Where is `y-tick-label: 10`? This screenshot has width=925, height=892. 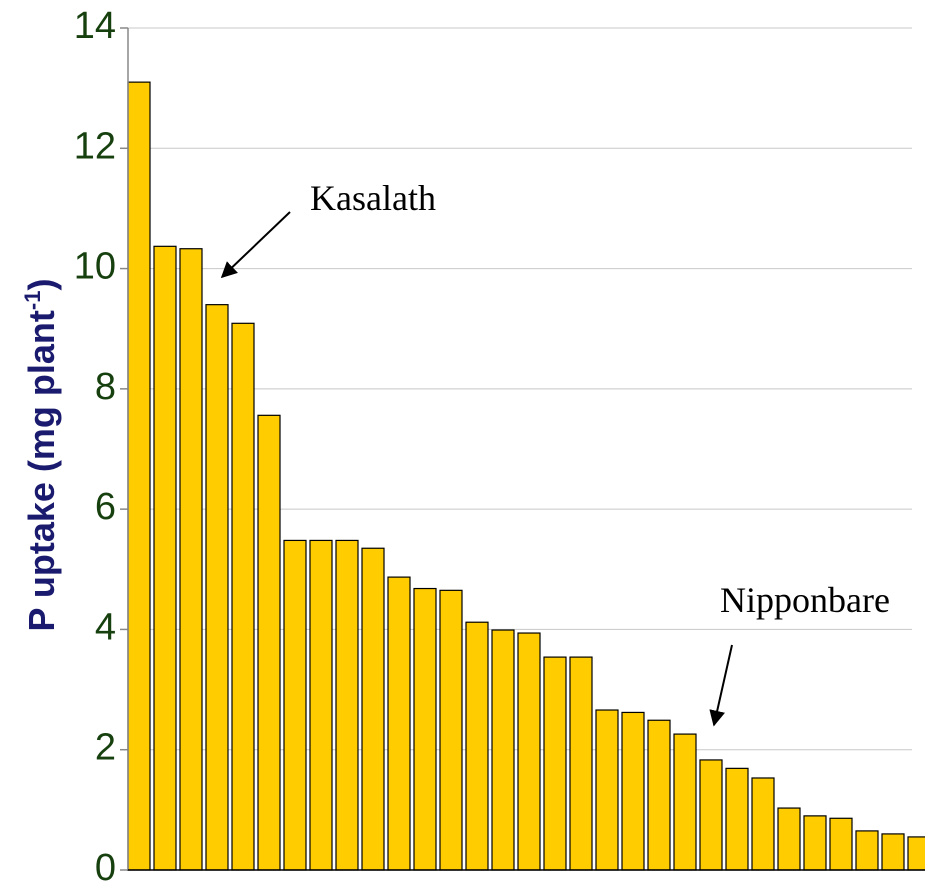 y-tick-label: 10 is located at coordinates (95, 267).